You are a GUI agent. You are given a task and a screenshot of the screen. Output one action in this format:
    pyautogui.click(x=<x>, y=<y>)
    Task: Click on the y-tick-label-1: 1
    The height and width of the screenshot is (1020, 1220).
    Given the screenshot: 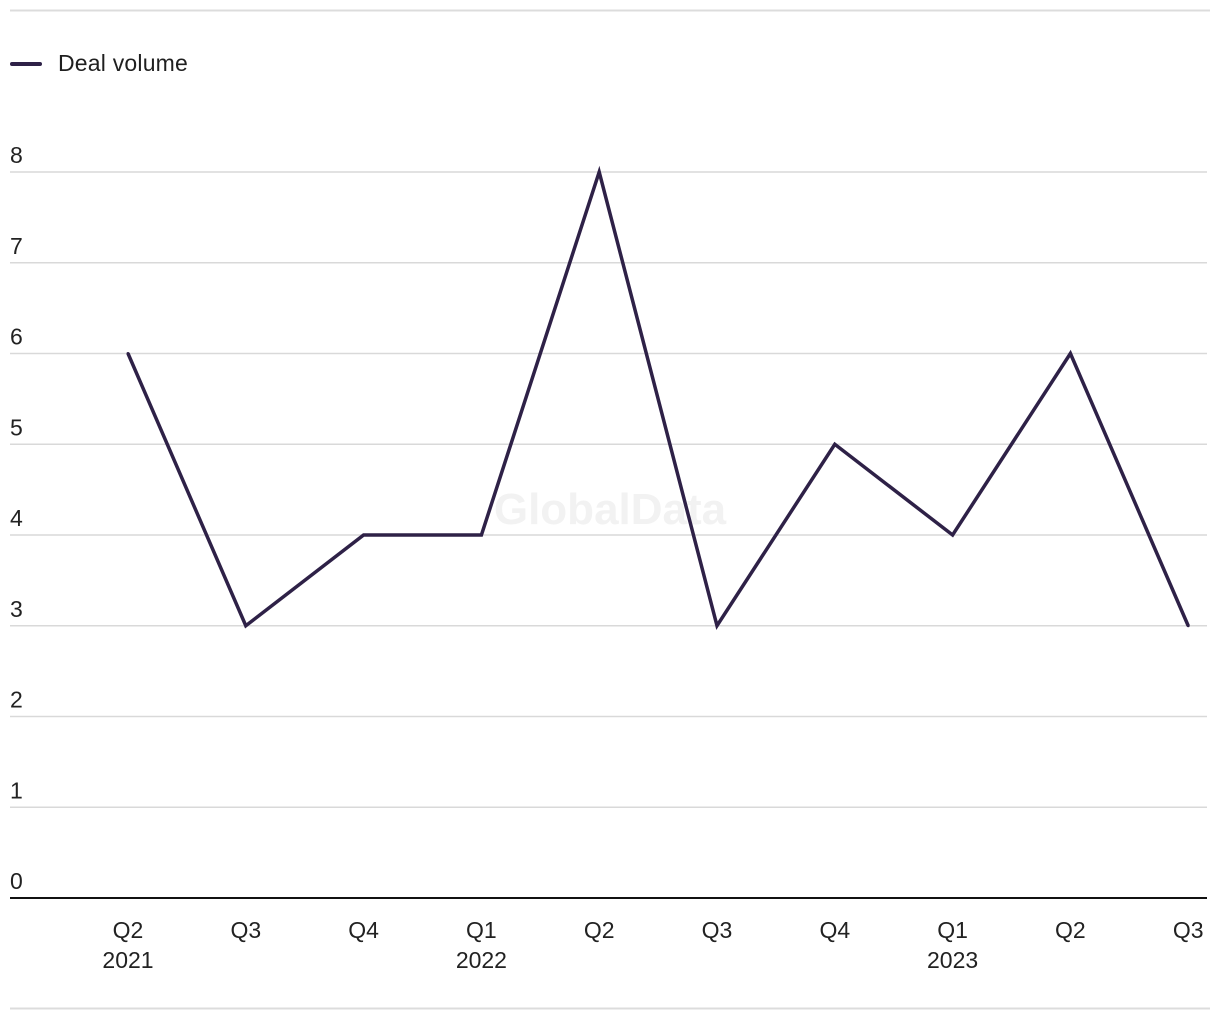 What is the action you would take?
    pyautogui.click(x=16, y=790)
    